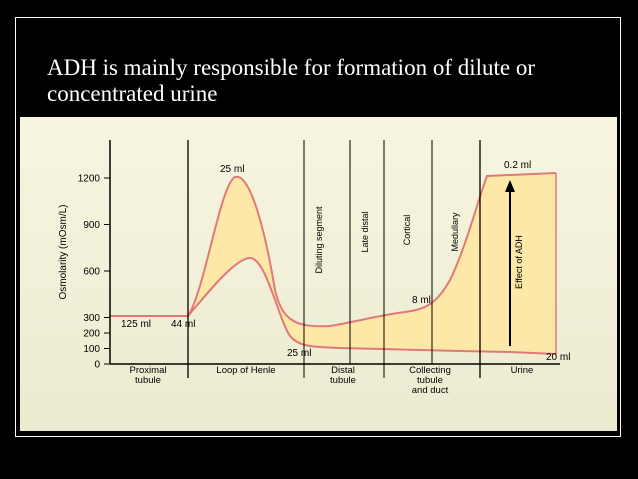 The height and width of the screenshot is (479, 638). What do you see at coordinates (372, 305) in the screenshot?
I see `lower-osmolarity-curve` at bounding box center [372, 305].